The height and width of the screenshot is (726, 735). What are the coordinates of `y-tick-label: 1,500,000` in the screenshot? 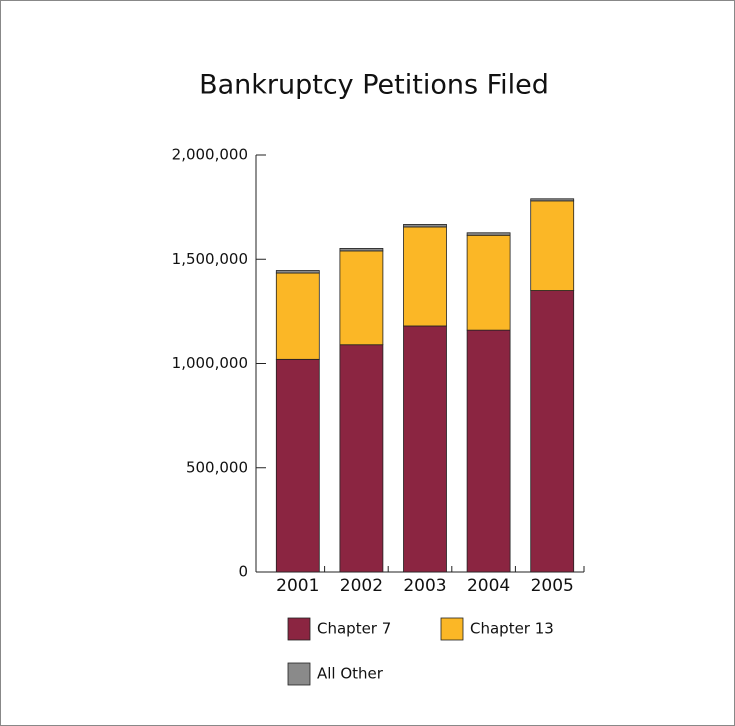 It's located at (210, 259).